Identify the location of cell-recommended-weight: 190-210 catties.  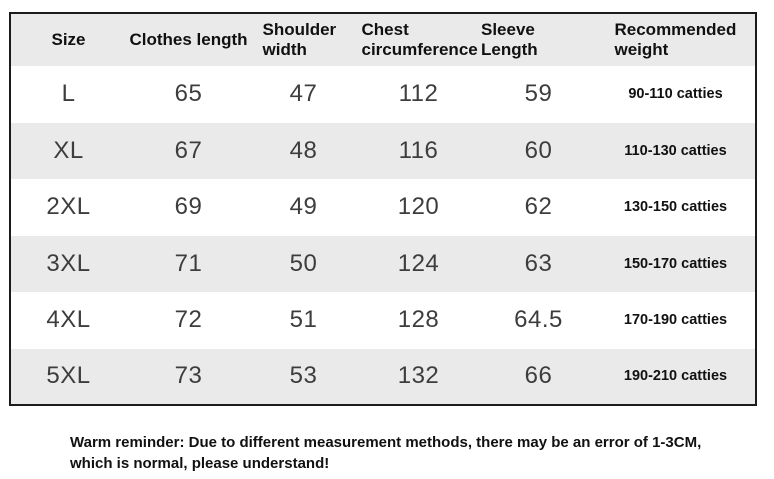
(675, 376).